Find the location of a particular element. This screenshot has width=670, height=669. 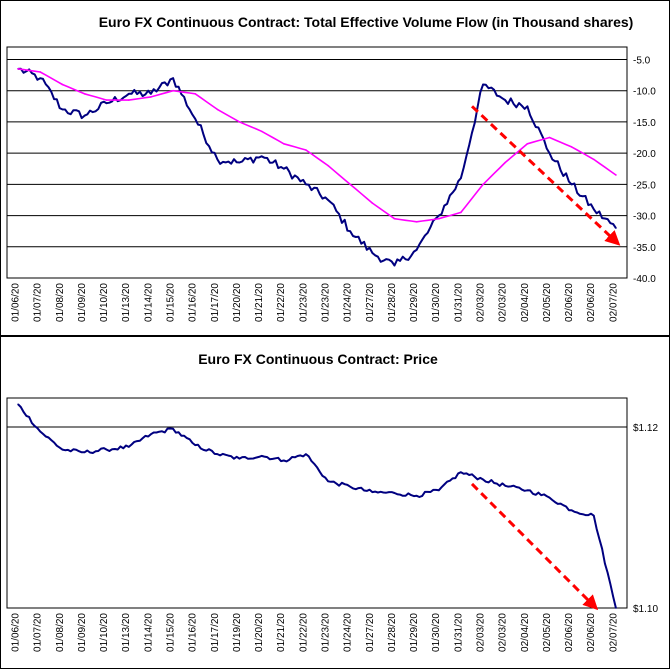

volume-flow-trend-arrow is located at coordinates (545, 175).